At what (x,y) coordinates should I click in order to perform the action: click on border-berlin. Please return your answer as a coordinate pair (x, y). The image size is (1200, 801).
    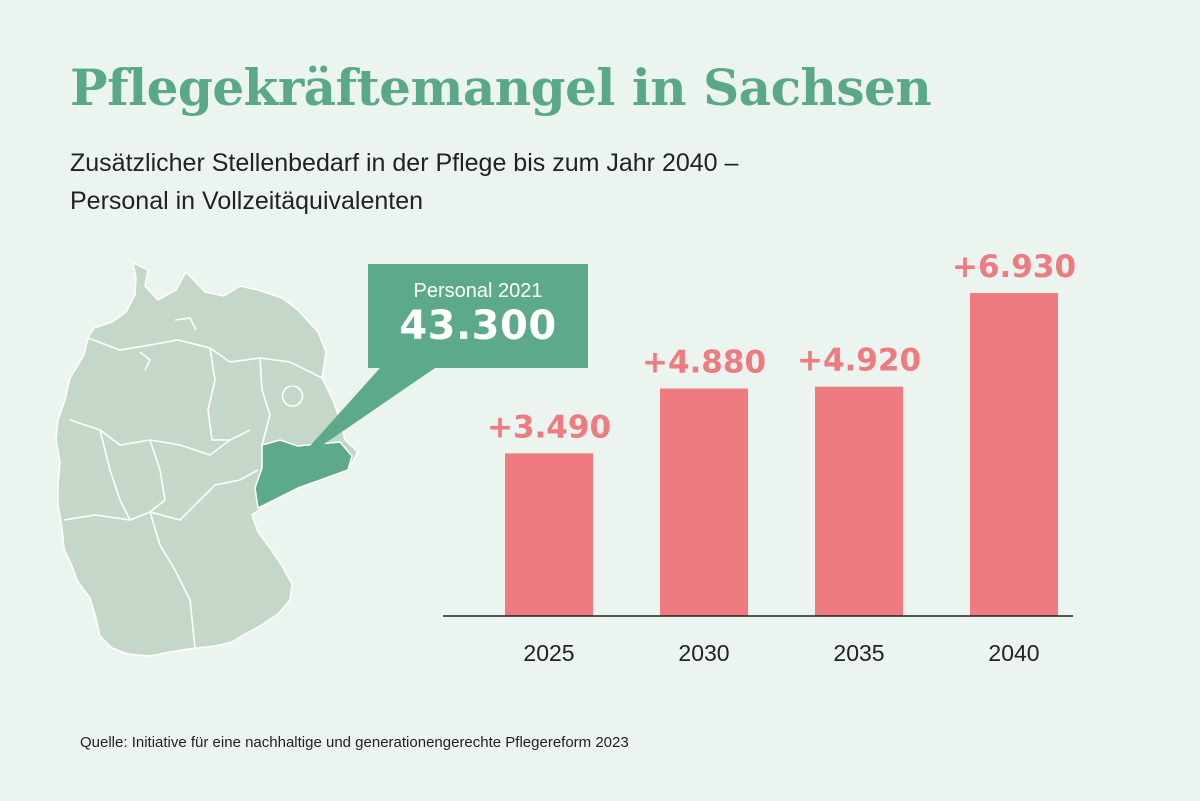
    Looking at the image, I should click on (292, 396).